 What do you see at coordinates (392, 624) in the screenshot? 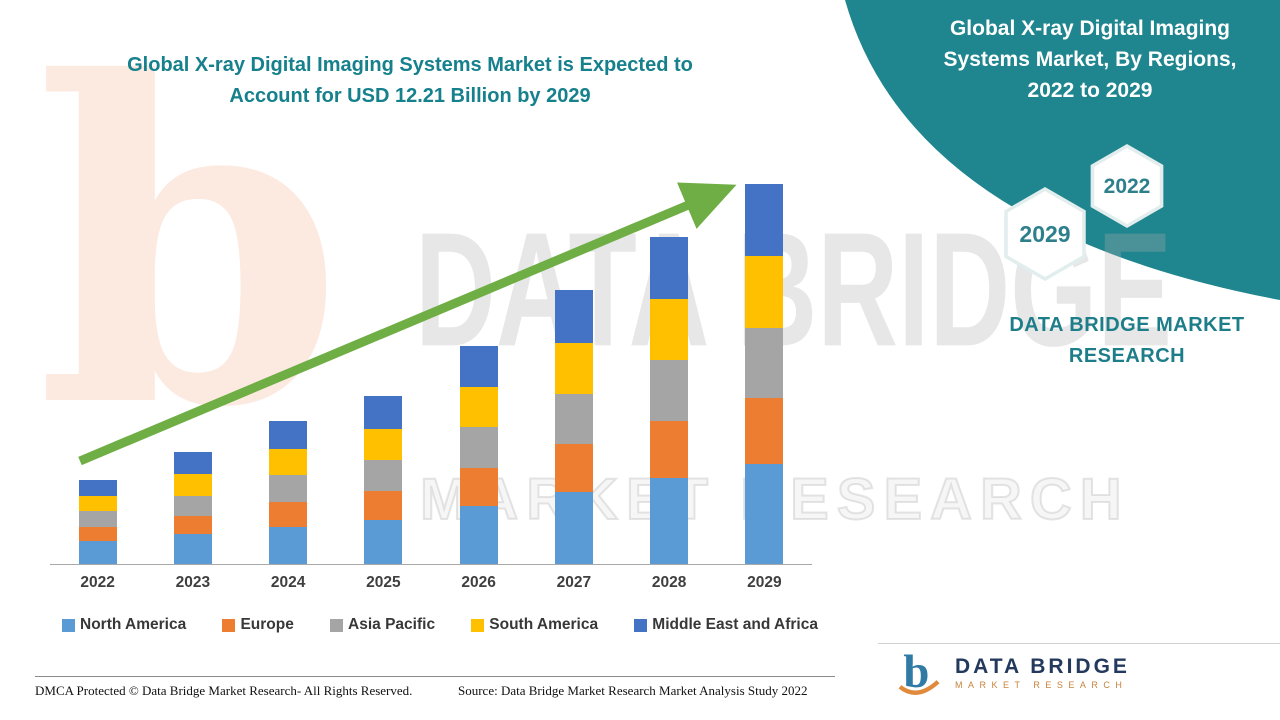
I see `legend-label: Asia Pacific` at bounding box center [392, 624].